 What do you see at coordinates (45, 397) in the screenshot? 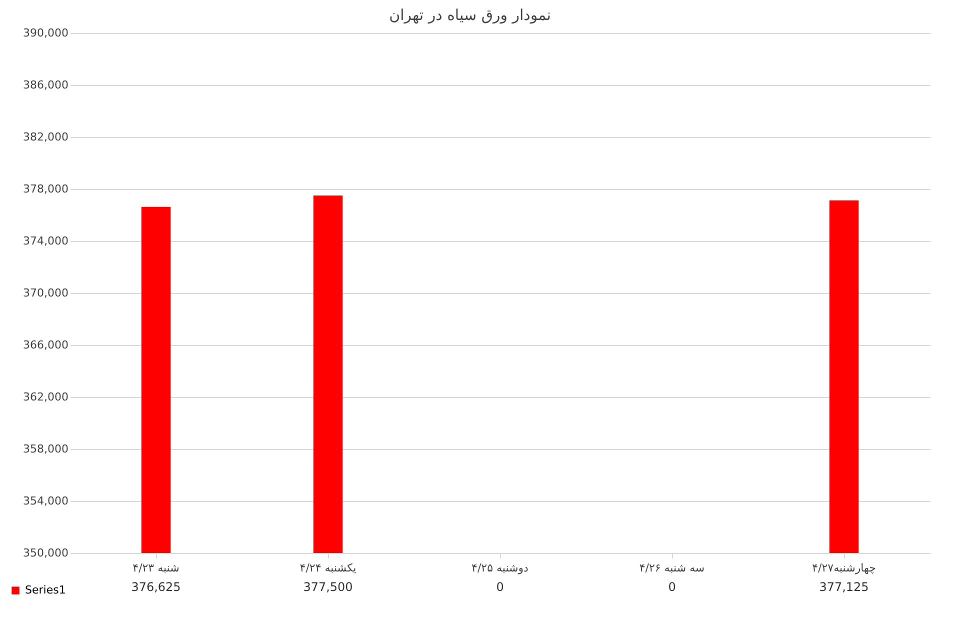
I see `y-tick-label: 362,000` at bounding box center [45, 397].